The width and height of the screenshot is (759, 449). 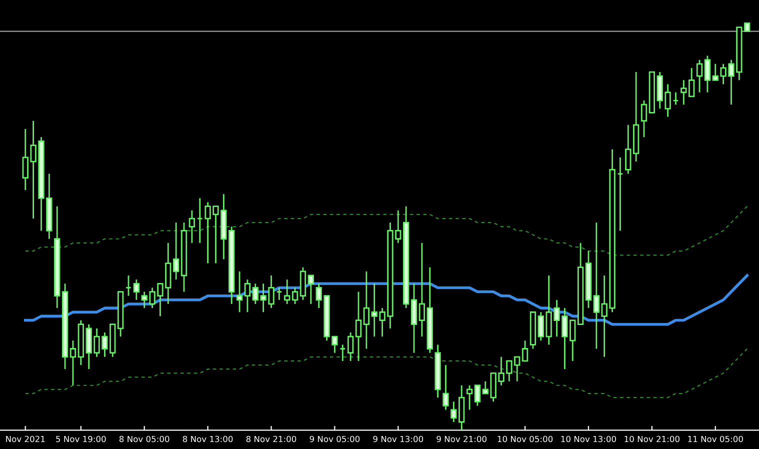 What do you see at coordinates (461, 439) in the screenshot?
I see `x-tick-label: 9 Nov 21:00` at bounding box center [461, 439].